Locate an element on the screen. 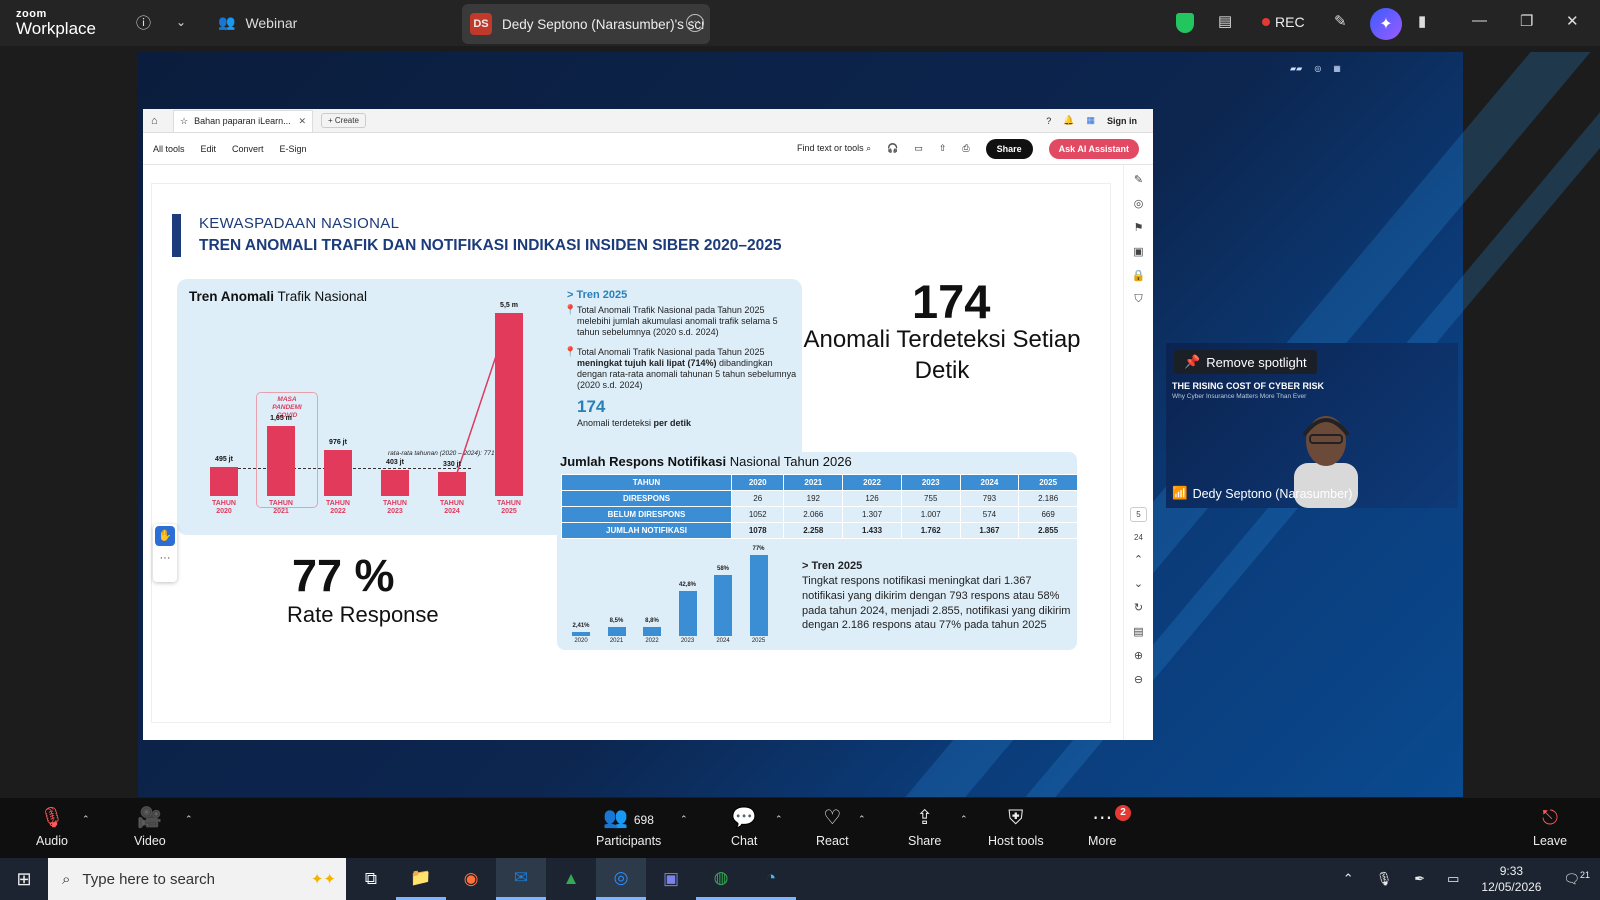 The width and height of the screenshot is (1600, 900). comment-icon: ◎ is located at coordinates (1138, 204).